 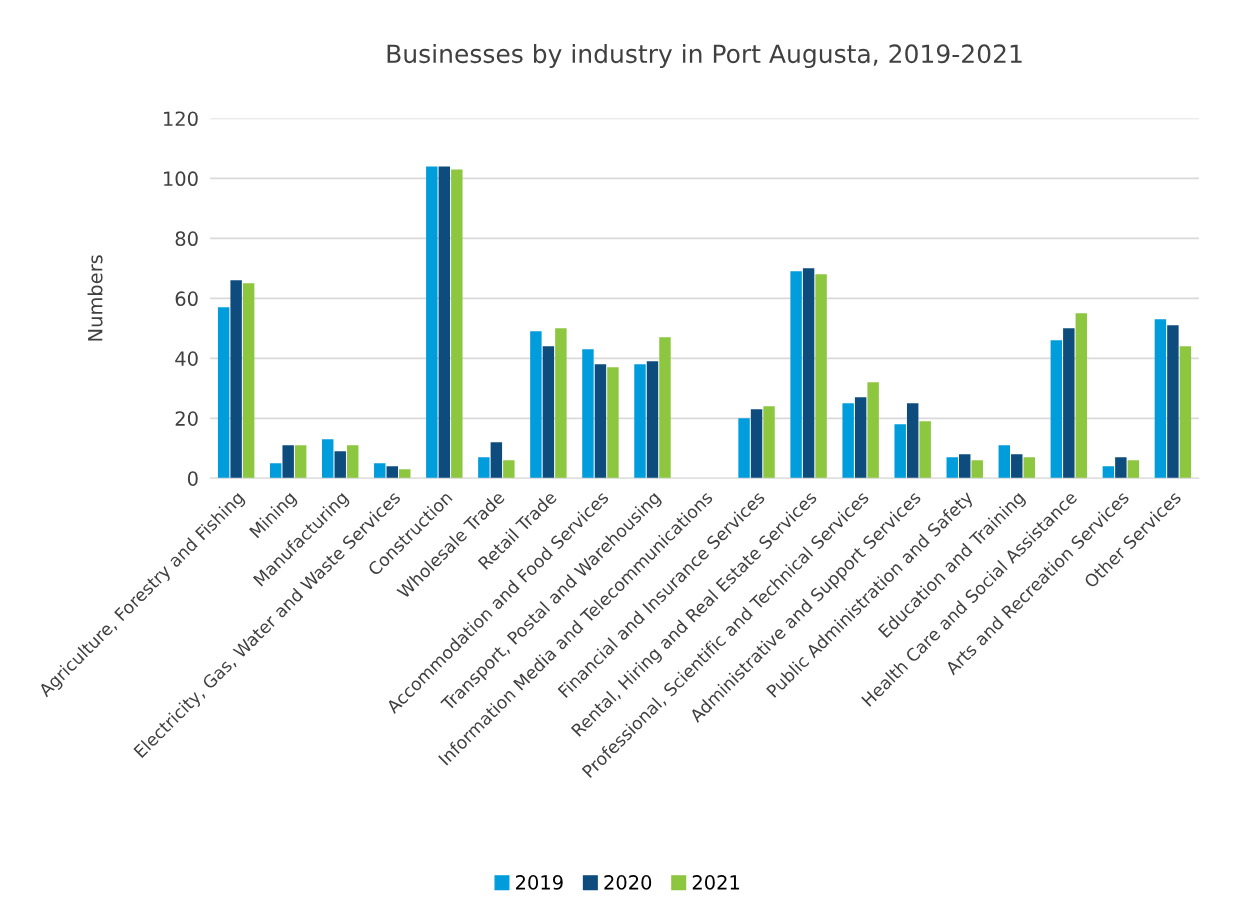 I want to click on legend-label: 2019, so click(x=539, y=882).